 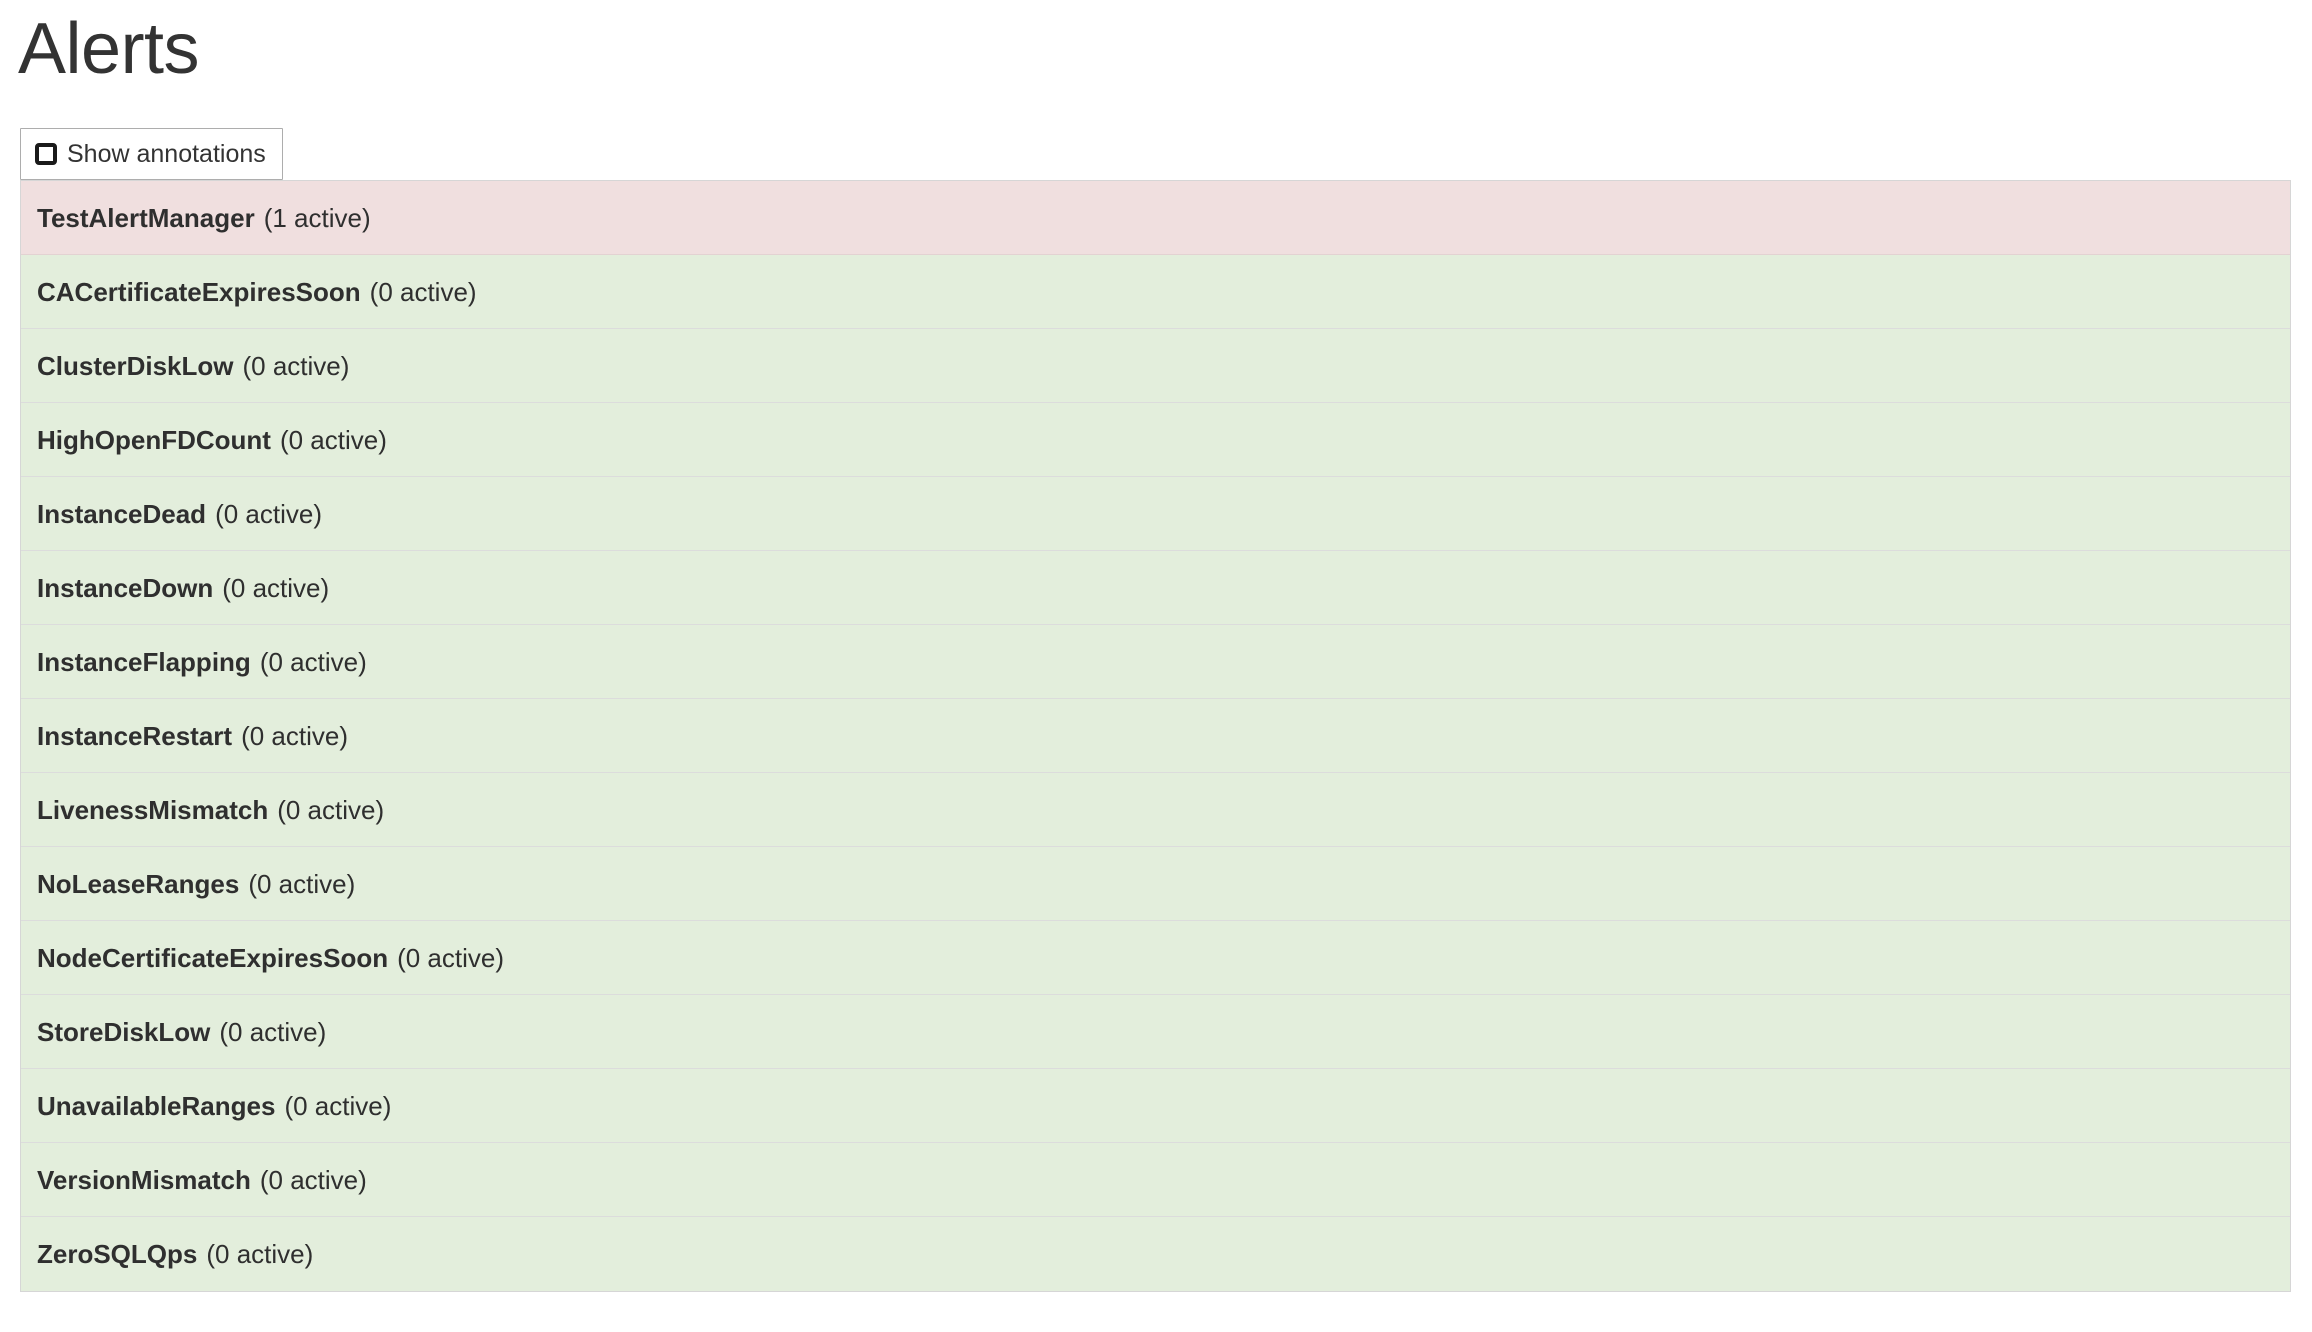 I want to click on alert-name: NoLeaseRanges, so click(x=138, y=883).